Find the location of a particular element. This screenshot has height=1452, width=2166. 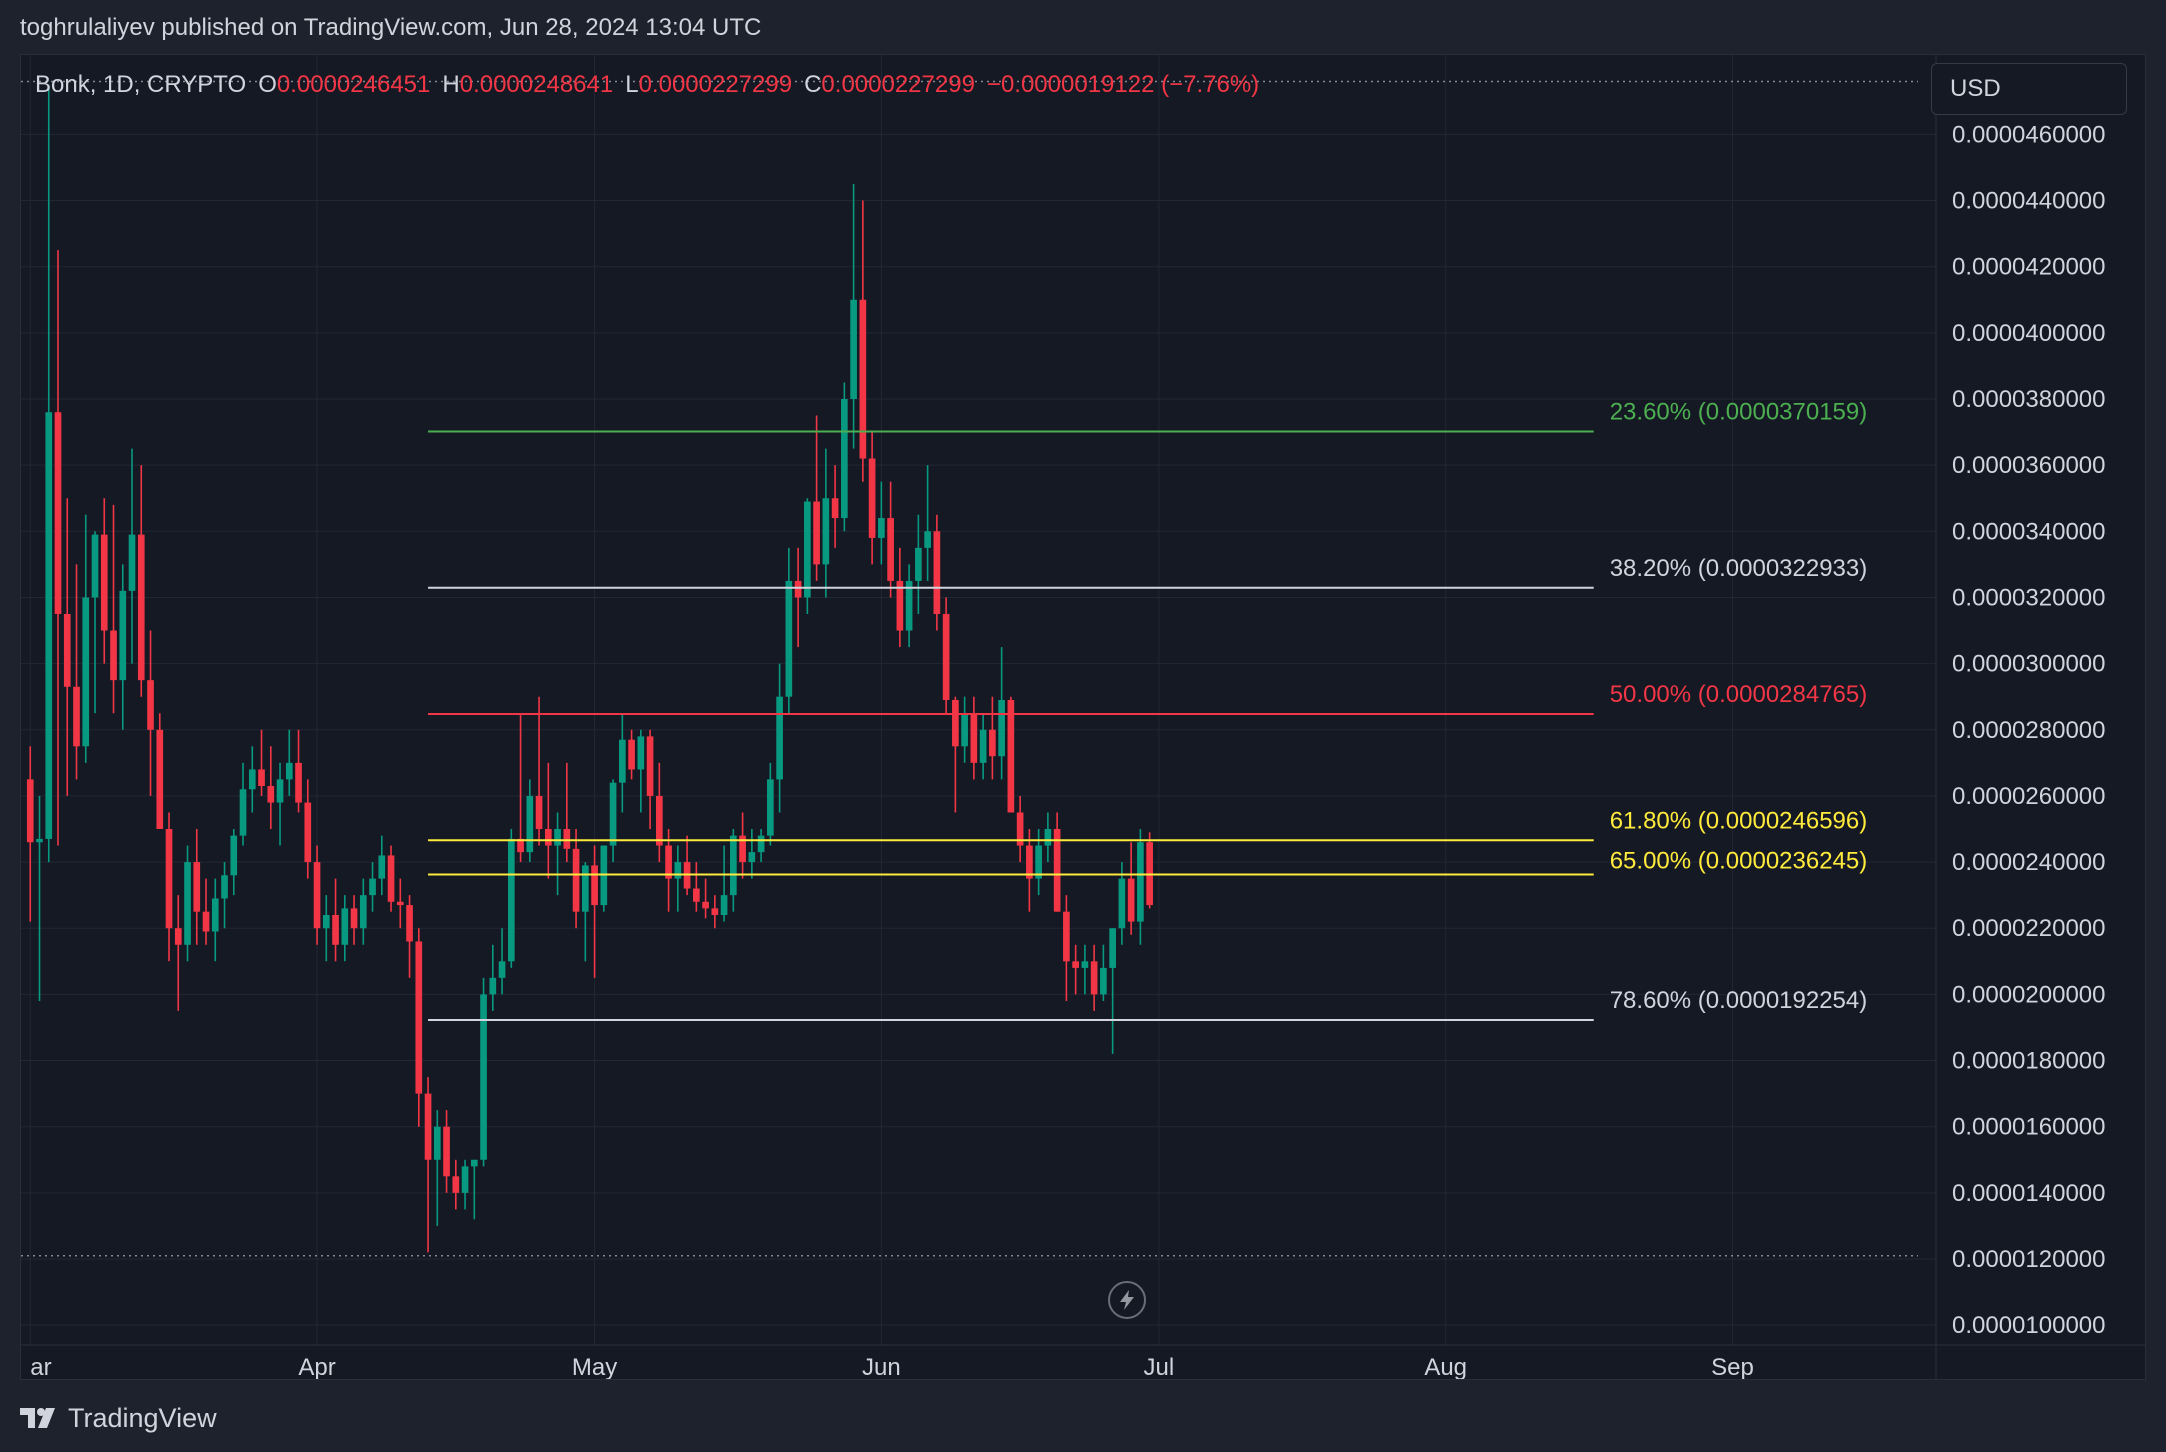

low-value: 0.0000227299 is located at coordinates (715, 84).